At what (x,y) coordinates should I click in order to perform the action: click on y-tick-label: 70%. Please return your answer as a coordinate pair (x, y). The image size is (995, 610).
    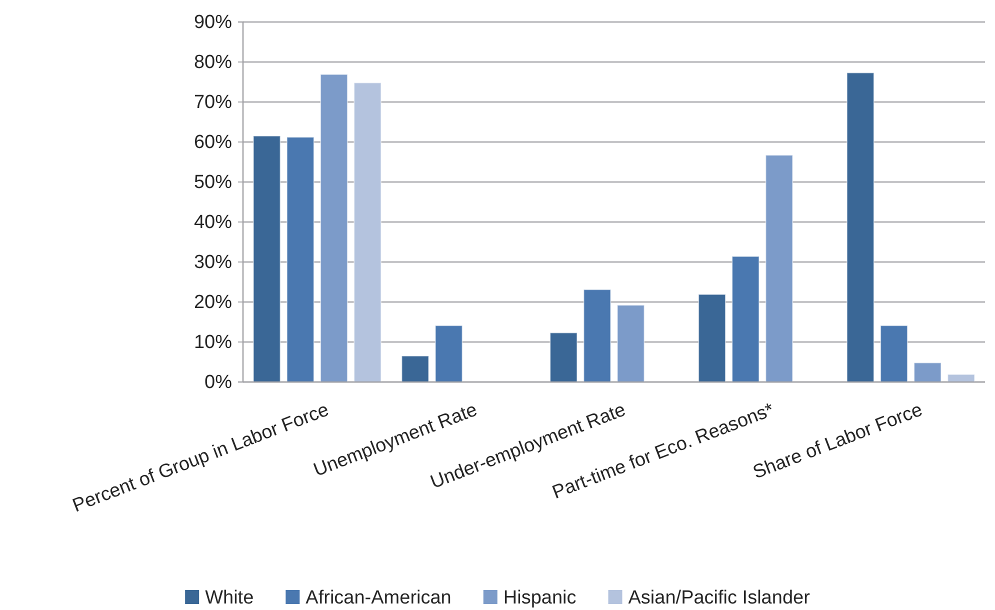
    Looking at the image, I should click on (213, 103).